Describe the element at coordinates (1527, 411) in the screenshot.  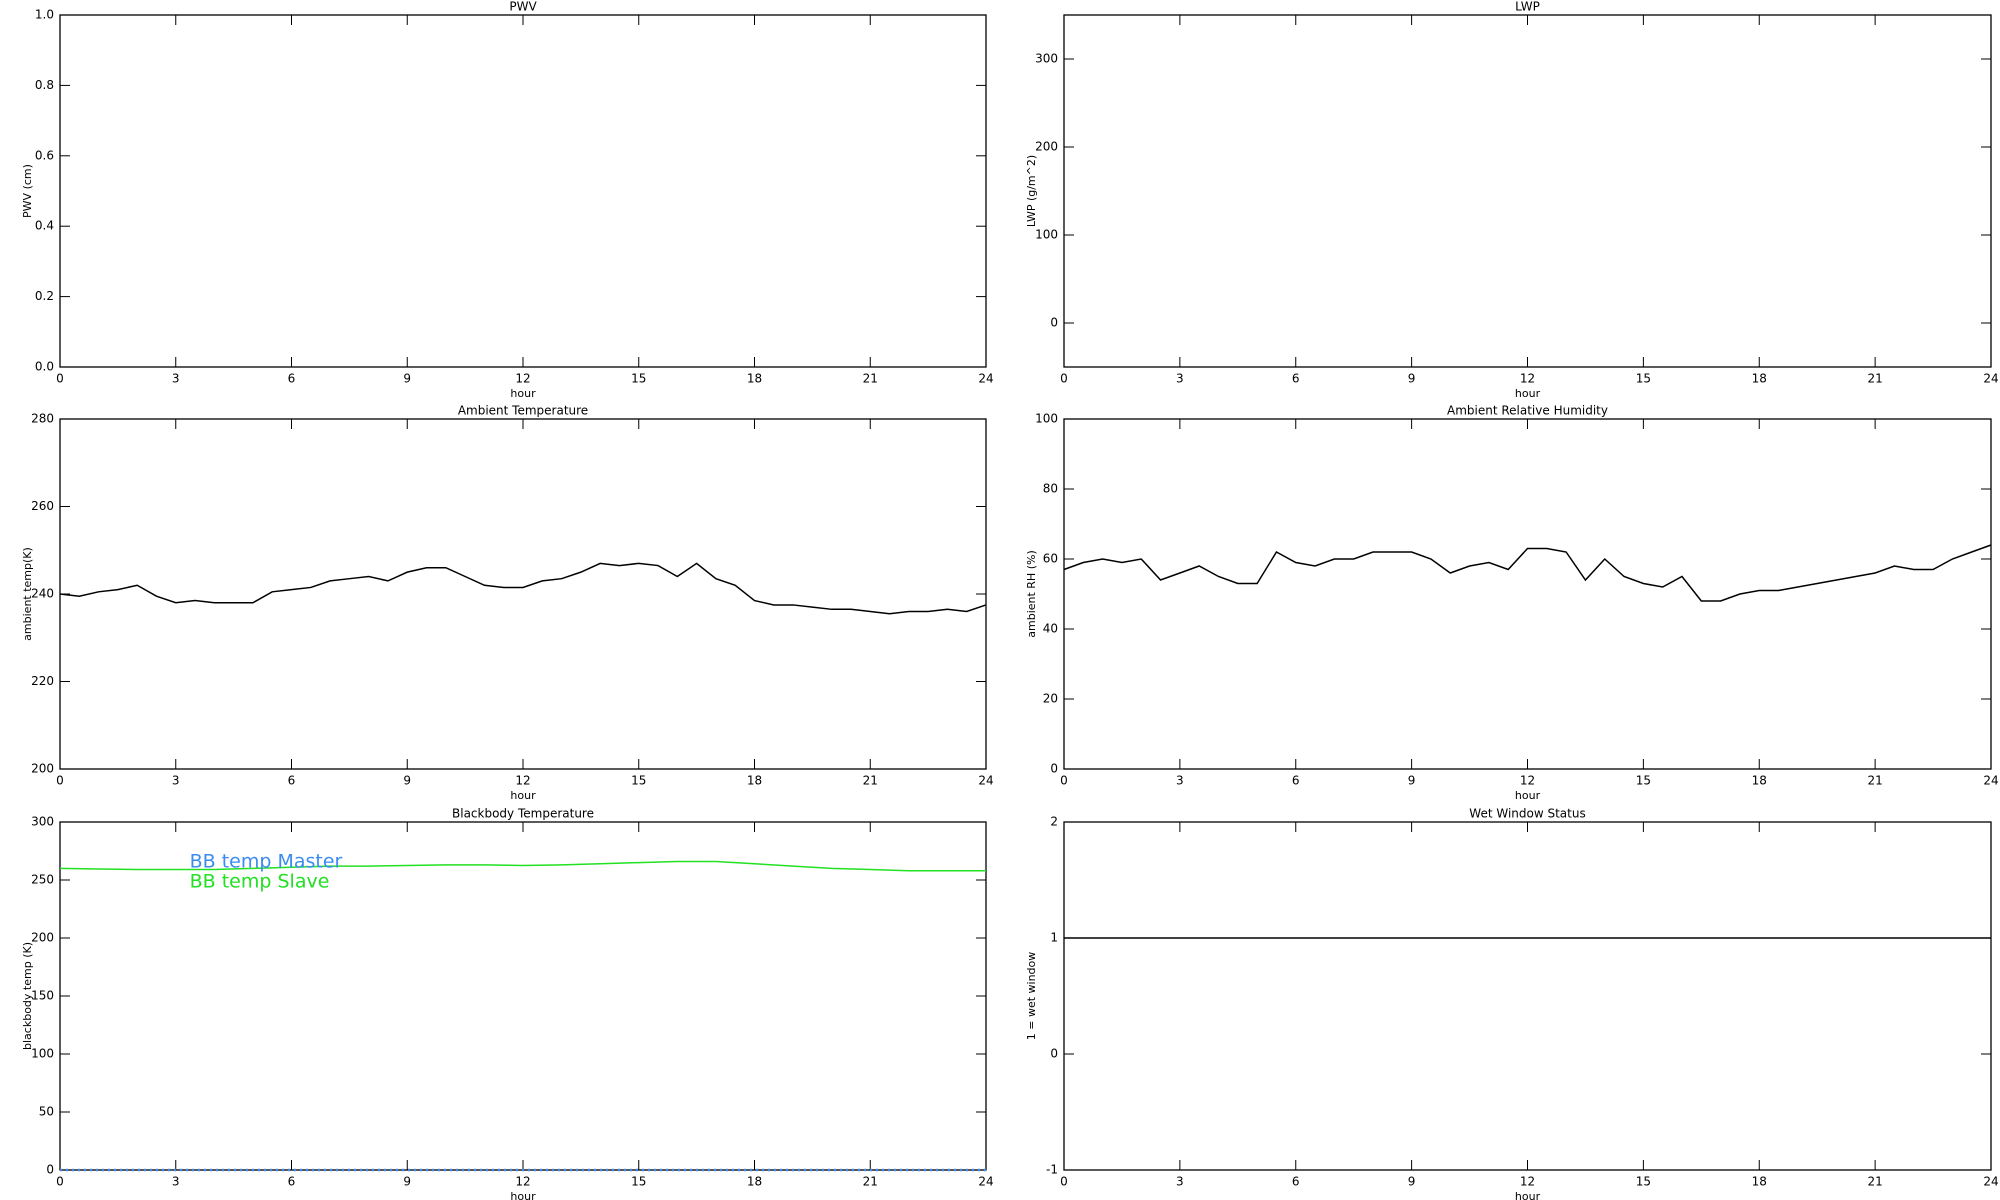
I see `chart-title: Ambient Relative Humidity` at that location.